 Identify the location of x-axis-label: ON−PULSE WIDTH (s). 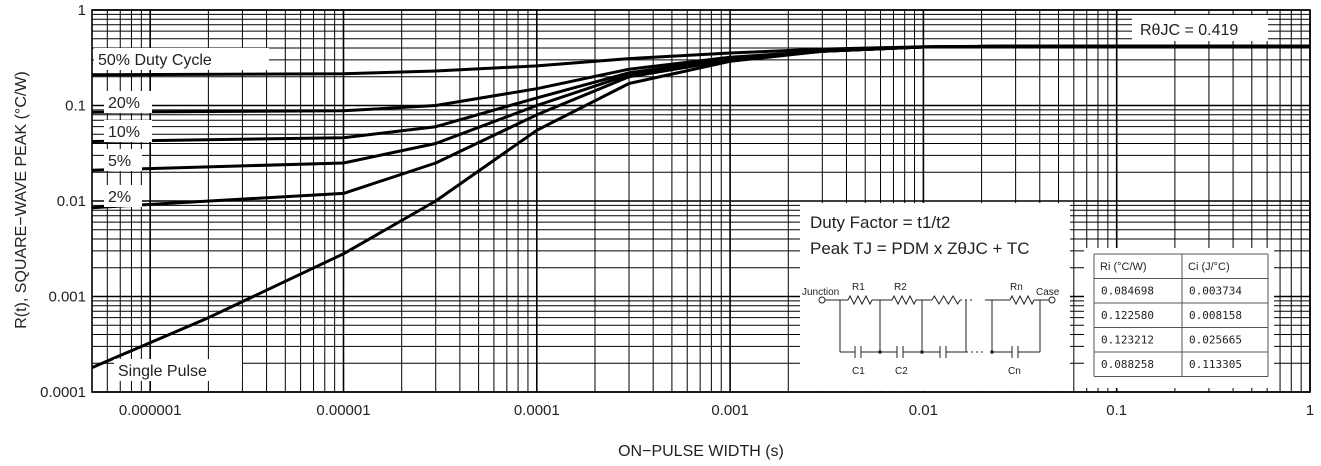
(701, 451).